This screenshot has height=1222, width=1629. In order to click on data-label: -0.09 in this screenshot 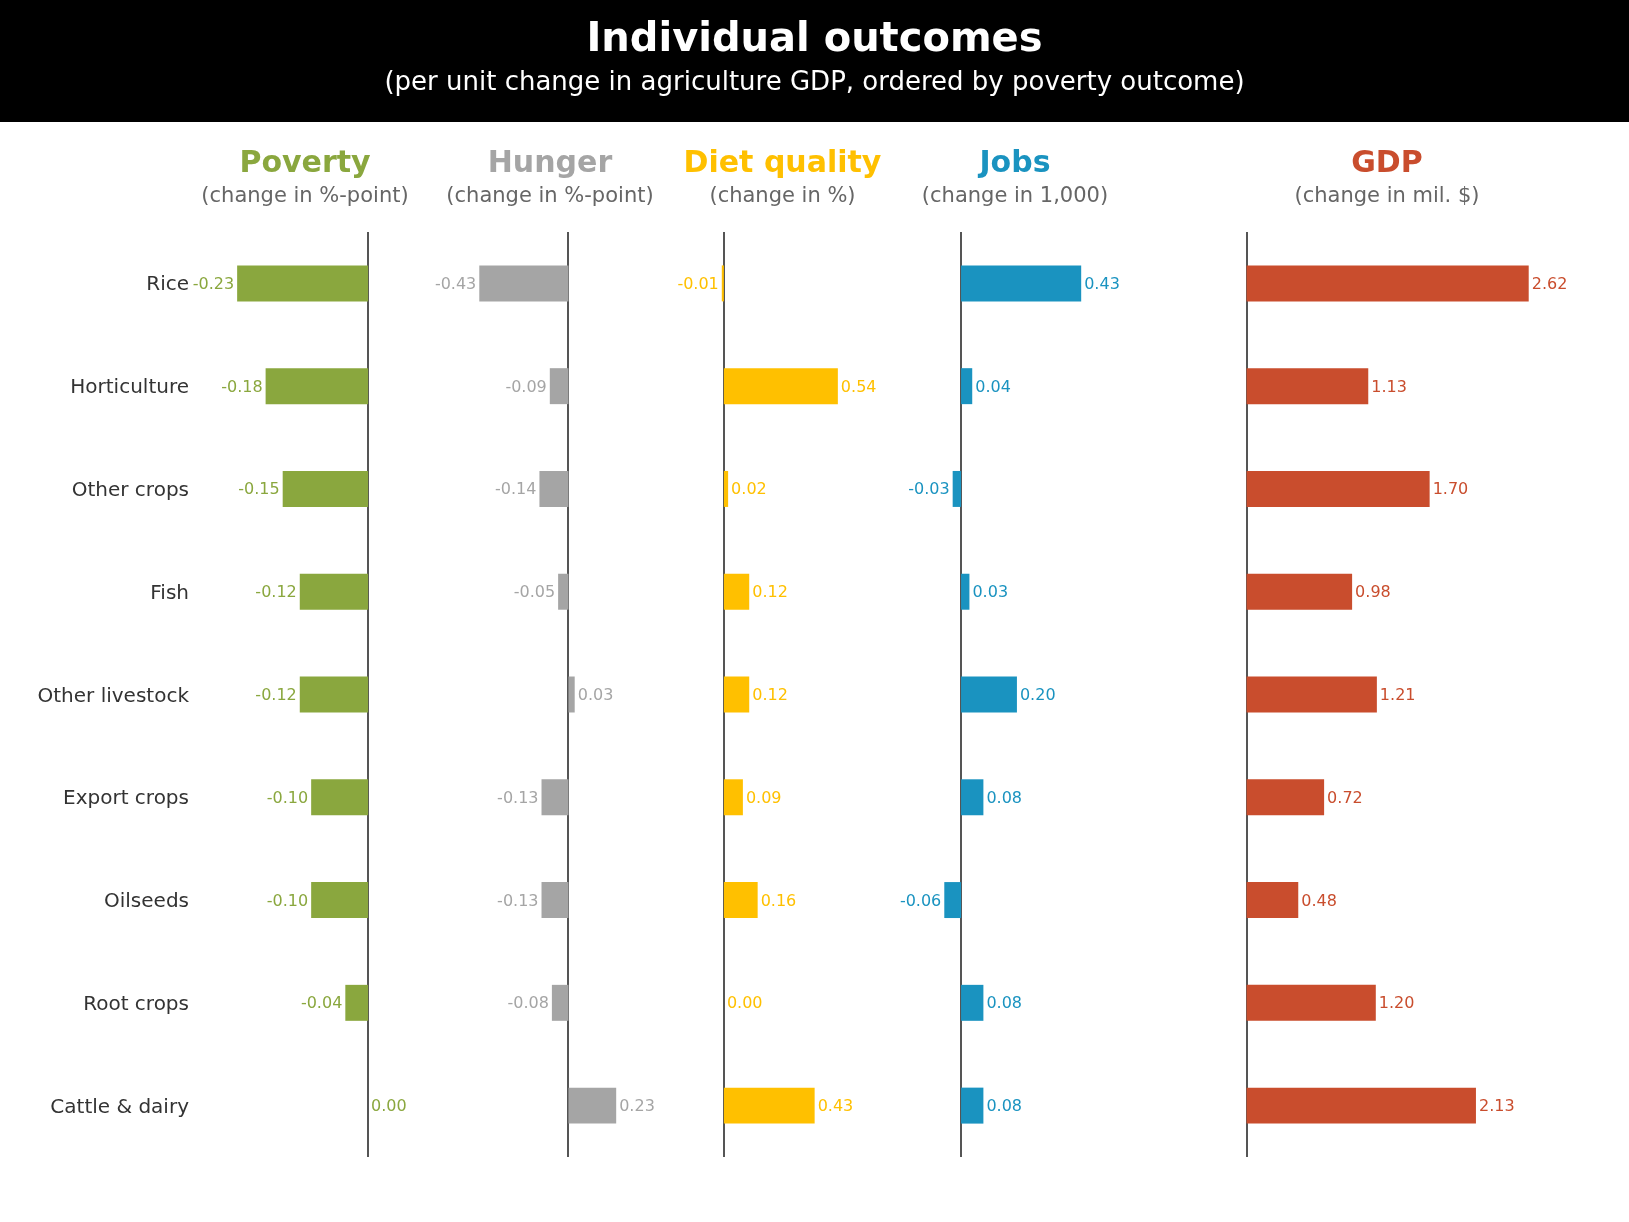, I will do `click(526, 386)`.